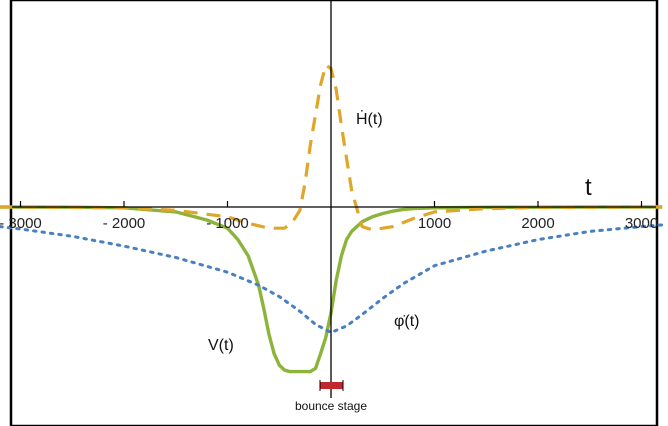  Describe the element at coordinates (124, 223) in the screenshot. I see `x-tick-label: - 2000` at that location.